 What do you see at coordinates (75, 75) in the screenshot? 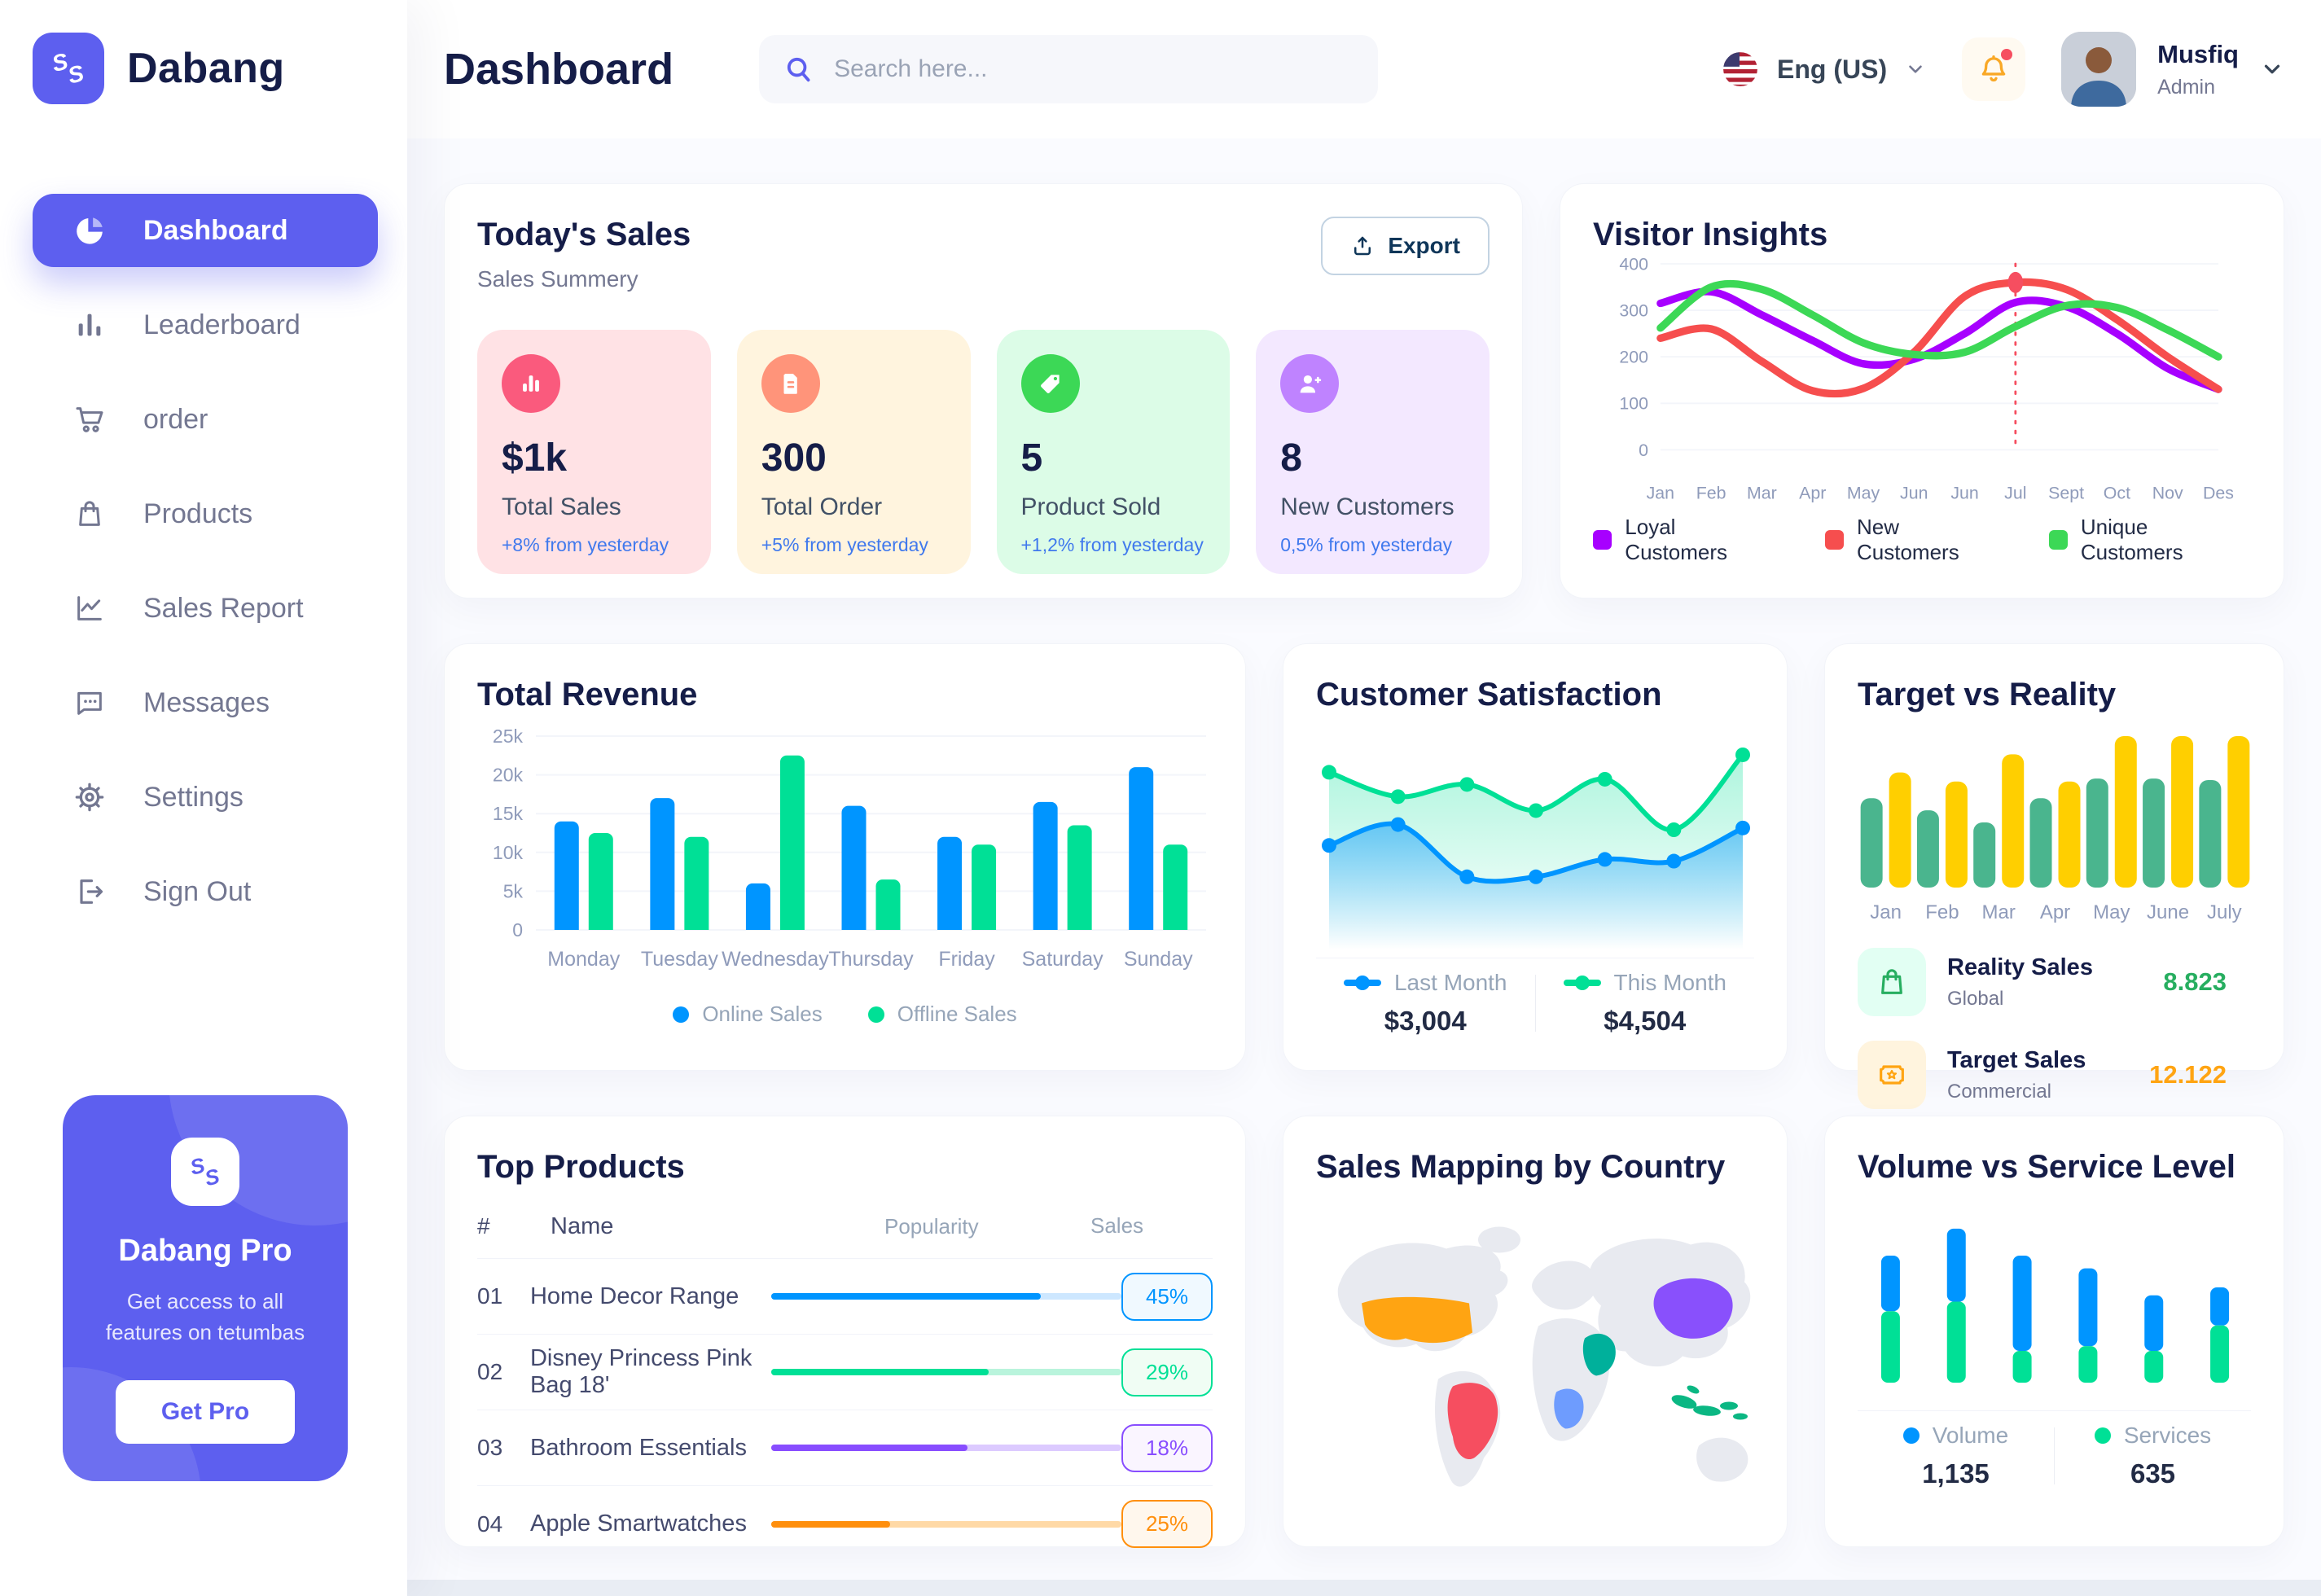
I see `svg-text: S` at bounding box center [75, 75].